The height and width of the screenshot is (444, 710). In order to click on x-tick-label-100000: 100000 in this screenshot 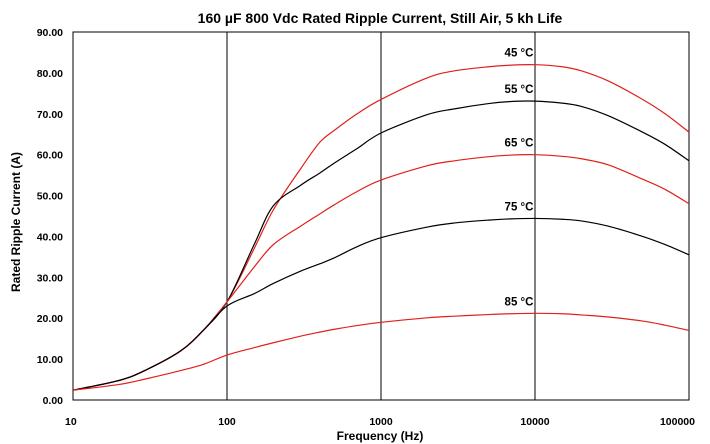, I will do `click(677, 422)`.